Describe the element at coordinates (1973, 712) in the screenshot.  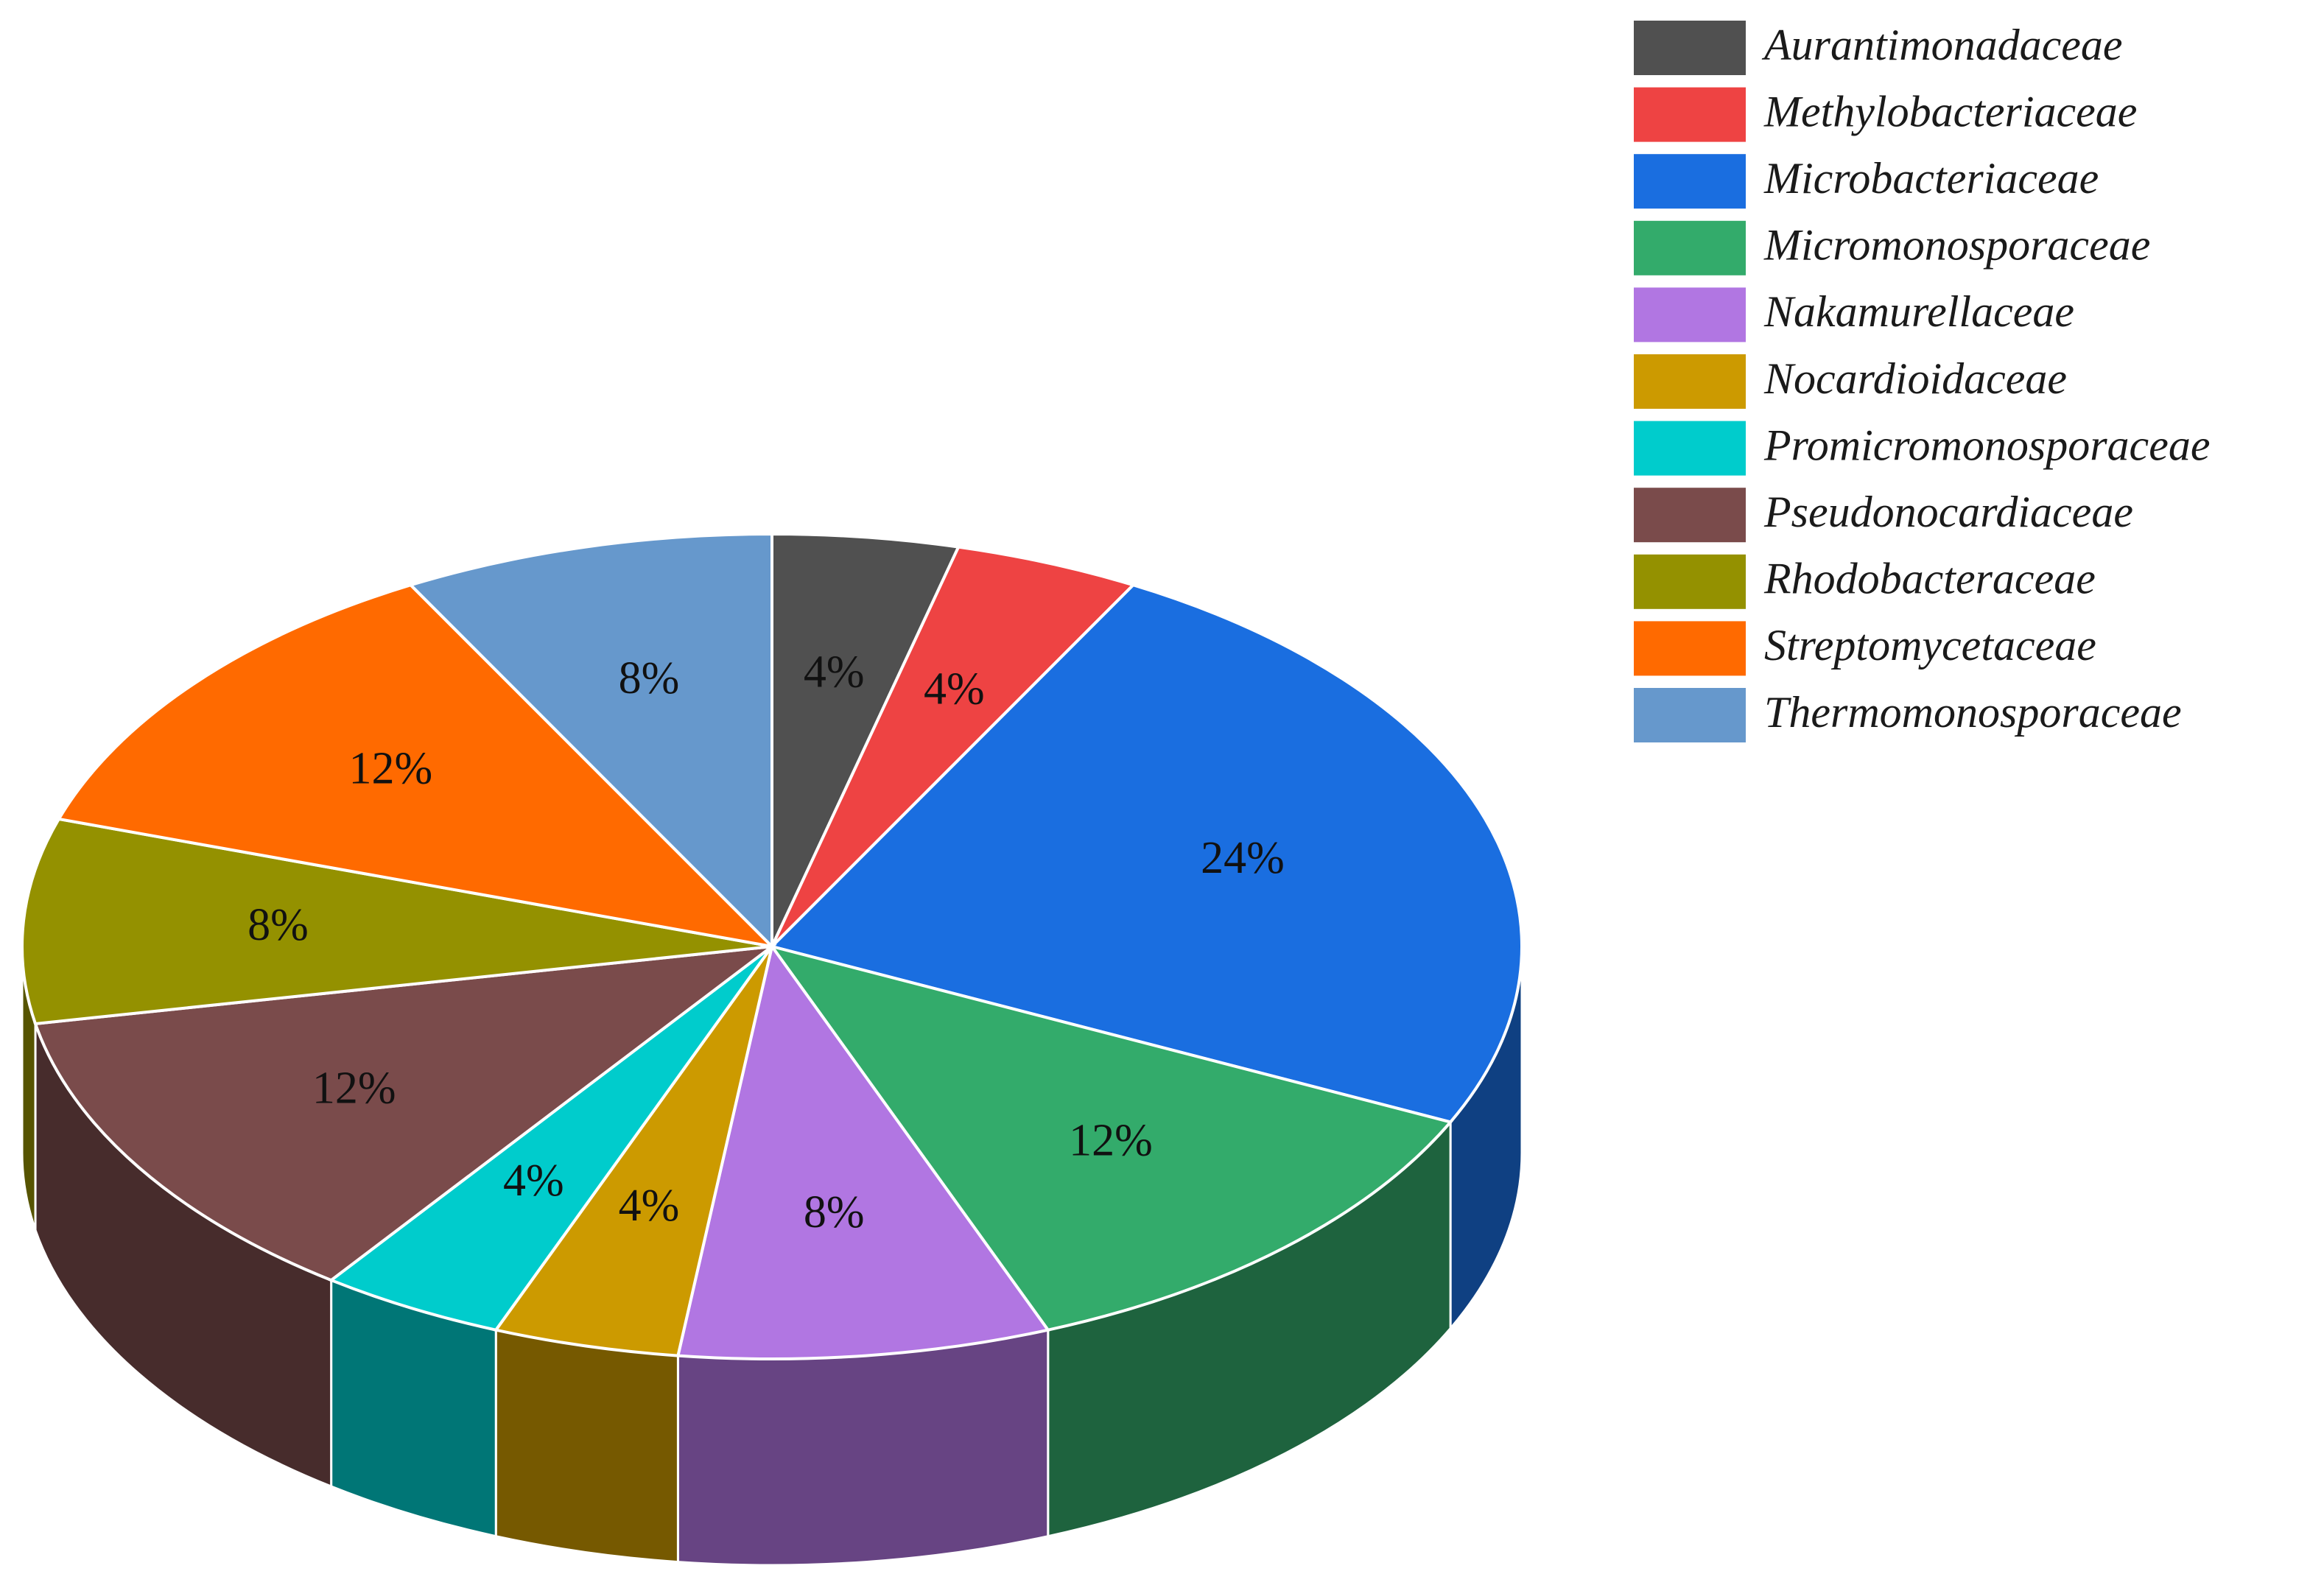
I see `legend-label-thermomonosporaceae: Thermomonosporaceae` at that location.